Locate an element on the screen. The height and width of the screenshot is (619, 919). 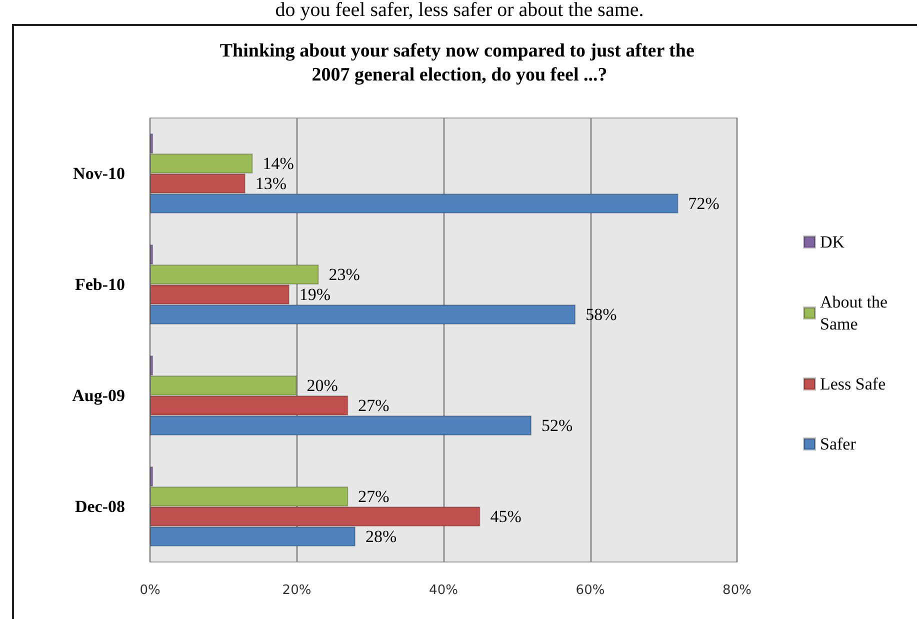
y-tick-label: Nov-10 is located at coordinates (99, 173).